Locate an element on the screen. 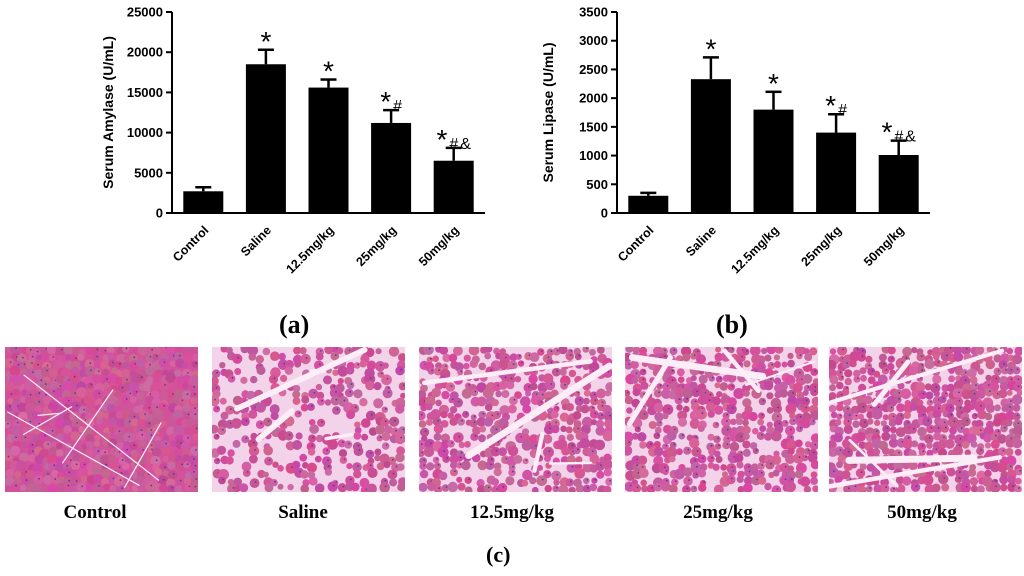  c1-x-tick-label-4: 50mg/kg is located at coordinates (884, 246).